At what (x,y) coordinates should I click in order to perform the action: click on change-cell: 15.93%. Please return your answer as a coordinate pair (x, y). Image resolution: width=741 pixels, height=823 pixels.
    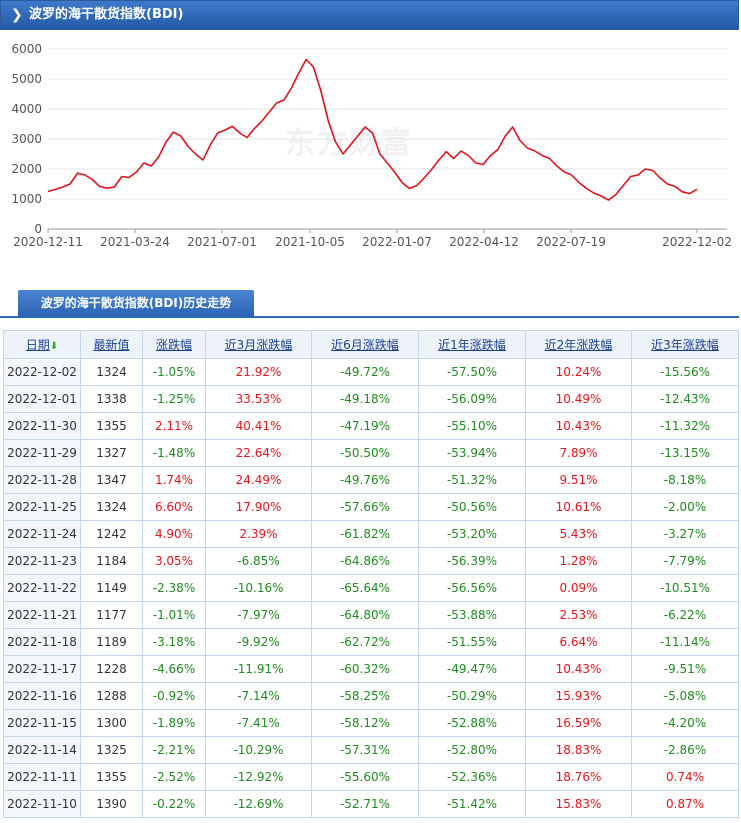
    Looking at the image, I should click on (578, 696).